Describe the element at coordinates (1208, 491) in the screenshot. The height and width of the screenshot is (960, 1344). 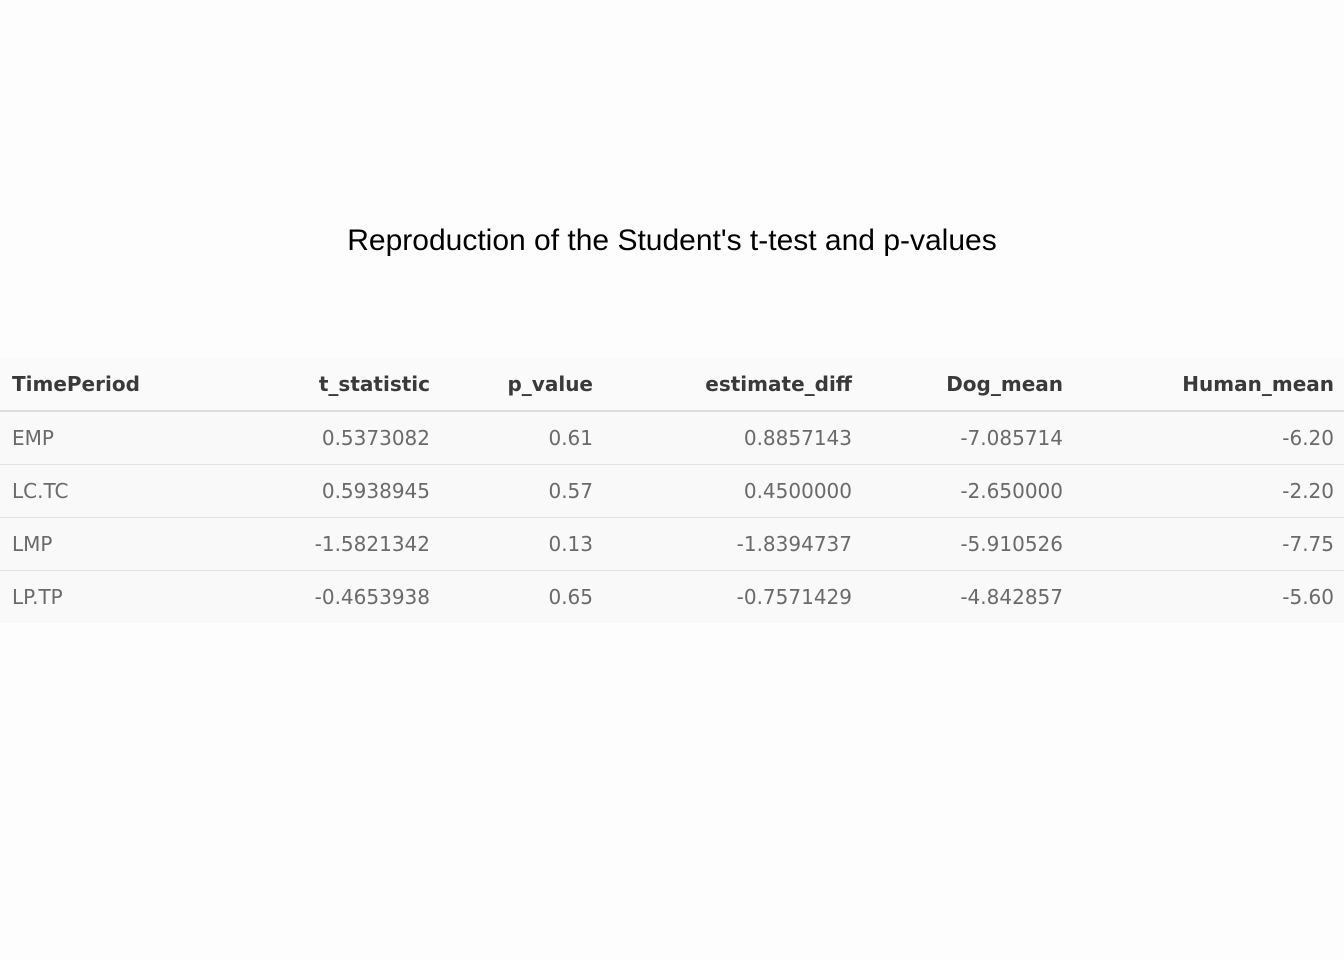
I see `cell-human-mean: -2.20` at that location.